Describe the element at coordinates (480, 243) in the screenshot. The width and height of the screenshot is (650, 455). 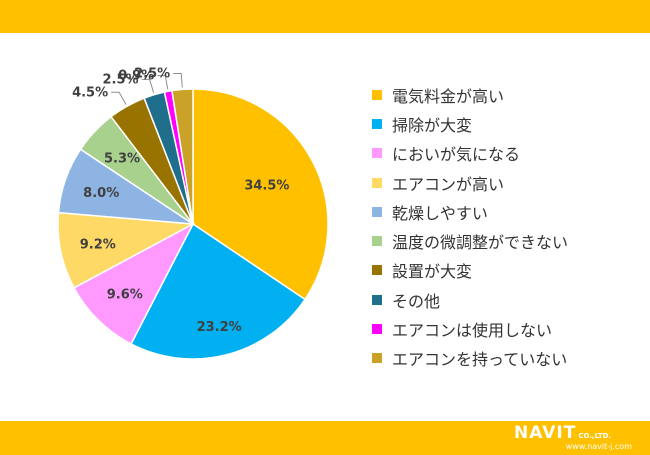
I see `legend-label: 温度の微調整ができない` at that location.